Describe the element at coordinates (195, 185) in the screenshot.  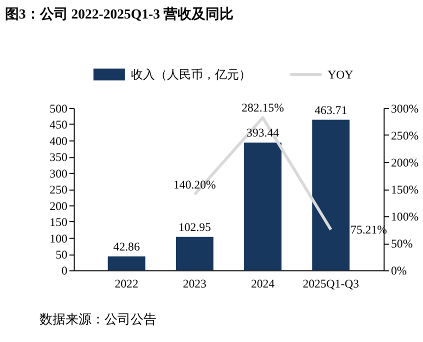
I see `data-label: 140.20%` at that location.